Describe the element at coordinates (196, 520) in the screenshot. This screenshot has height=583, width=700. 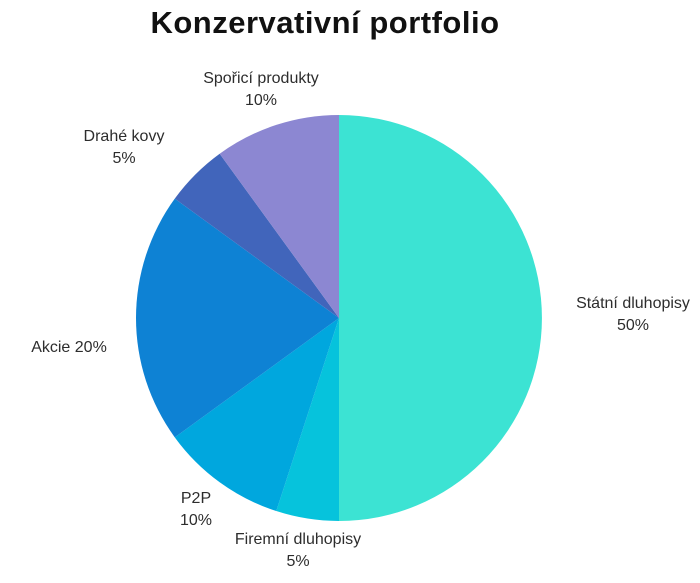
I see `label-p2p-pct: 10%` at that location.